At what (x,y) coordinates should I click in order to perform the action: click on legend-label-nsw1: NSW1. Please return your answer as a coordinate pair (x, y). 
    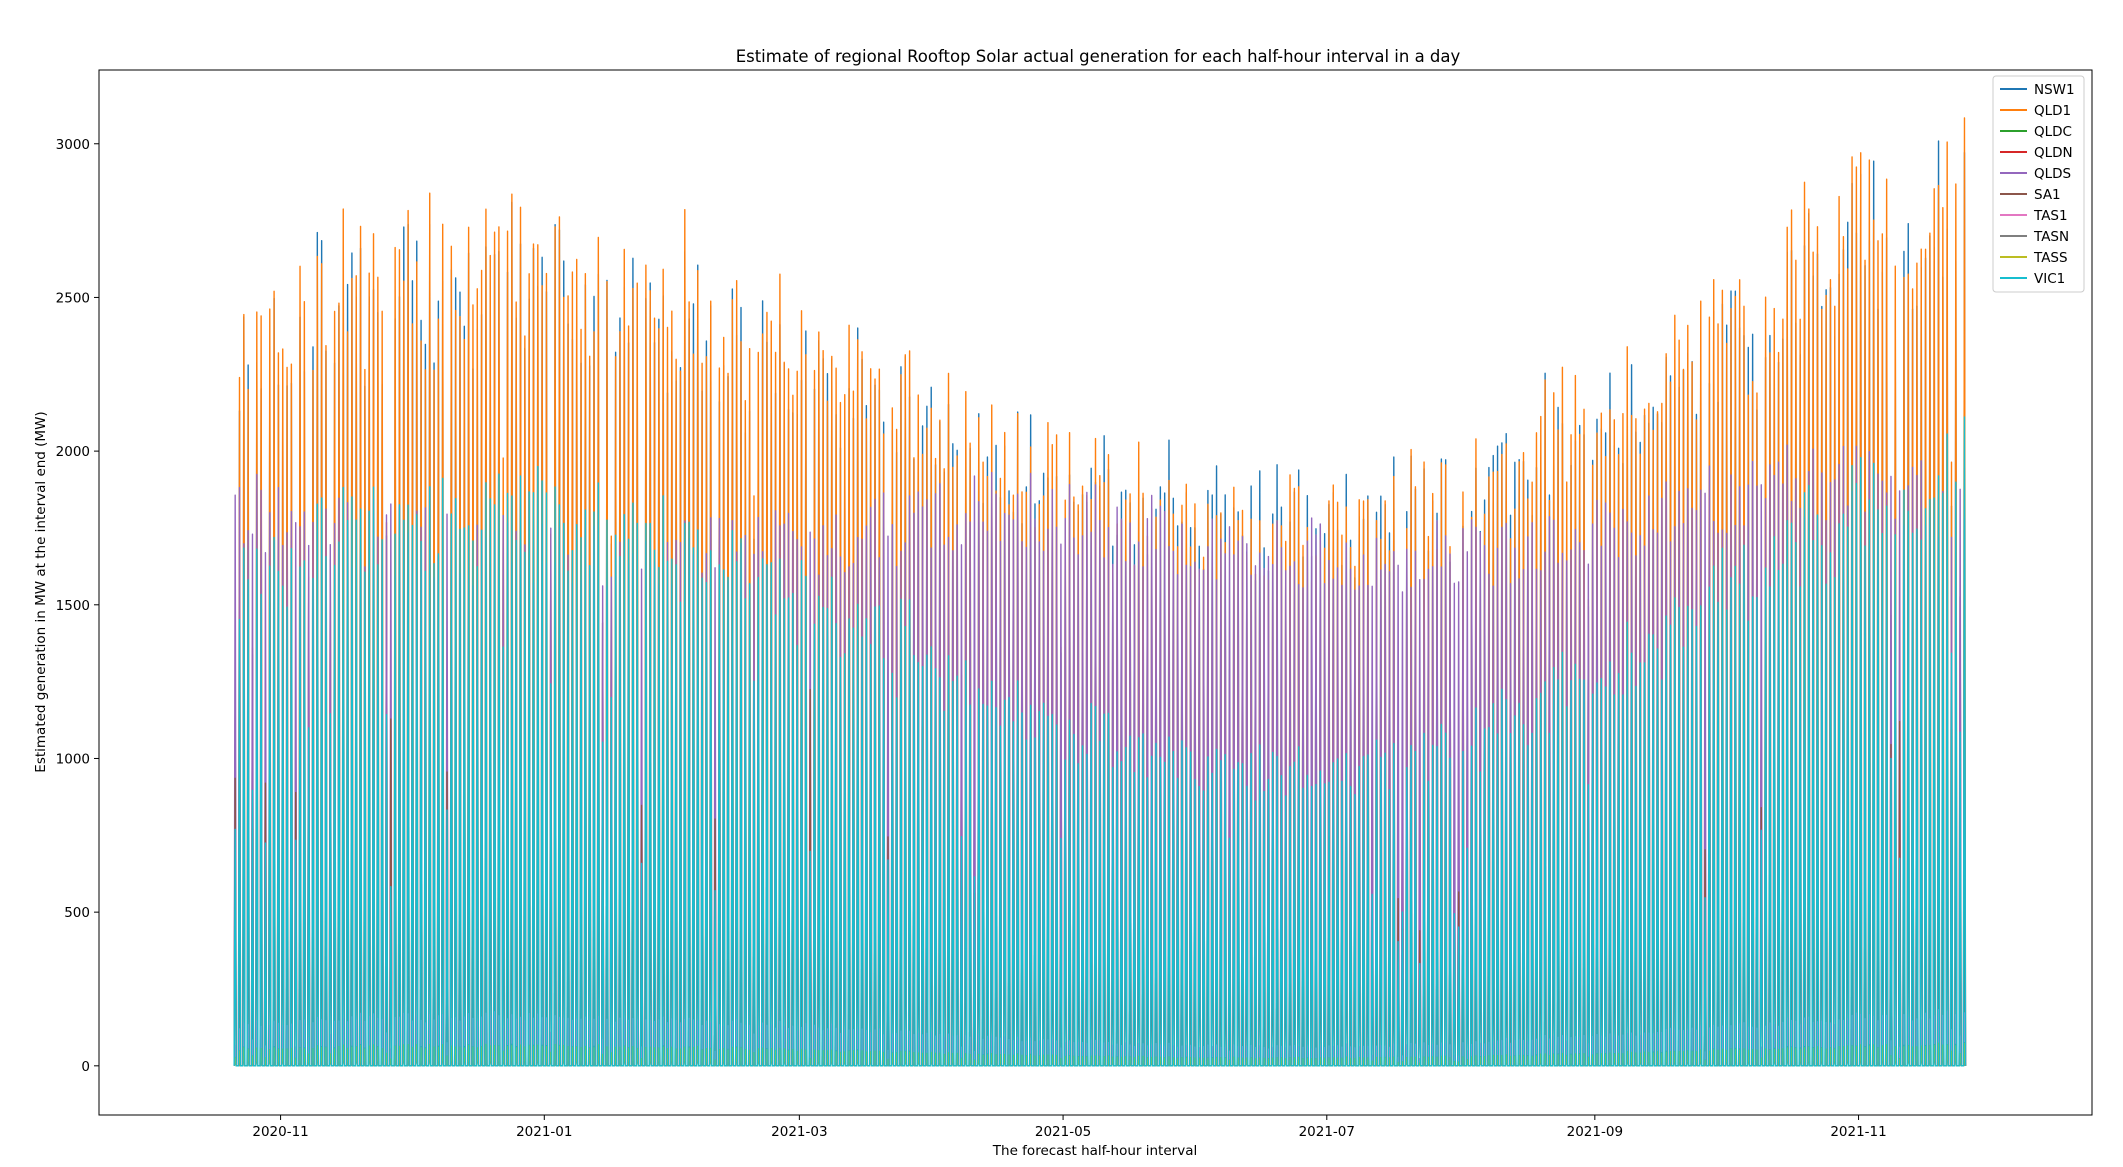
    Looking at the image, I should click on (2054, 90).